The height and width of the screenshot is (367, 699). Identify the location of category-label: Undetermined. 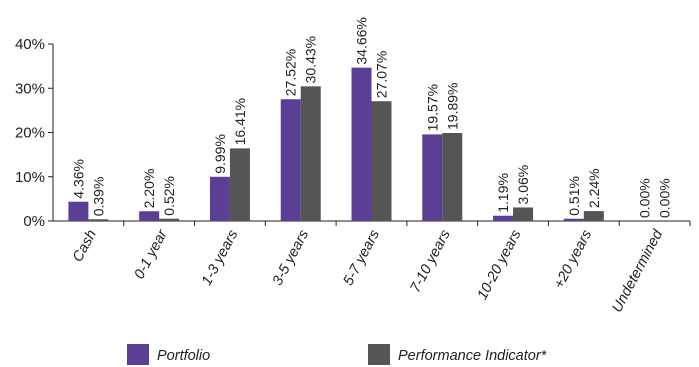
(637, 271).